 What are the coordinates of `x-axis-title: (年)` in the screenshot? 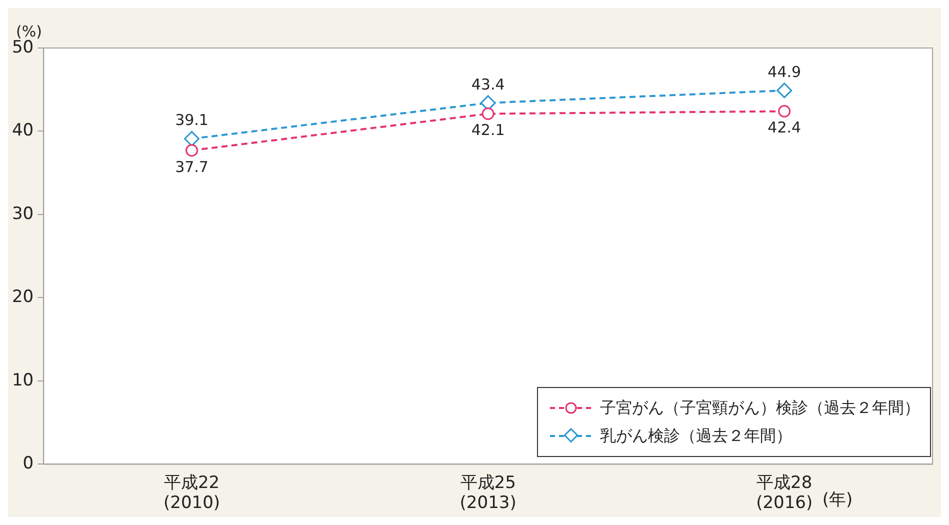 It's located at (837, 500).